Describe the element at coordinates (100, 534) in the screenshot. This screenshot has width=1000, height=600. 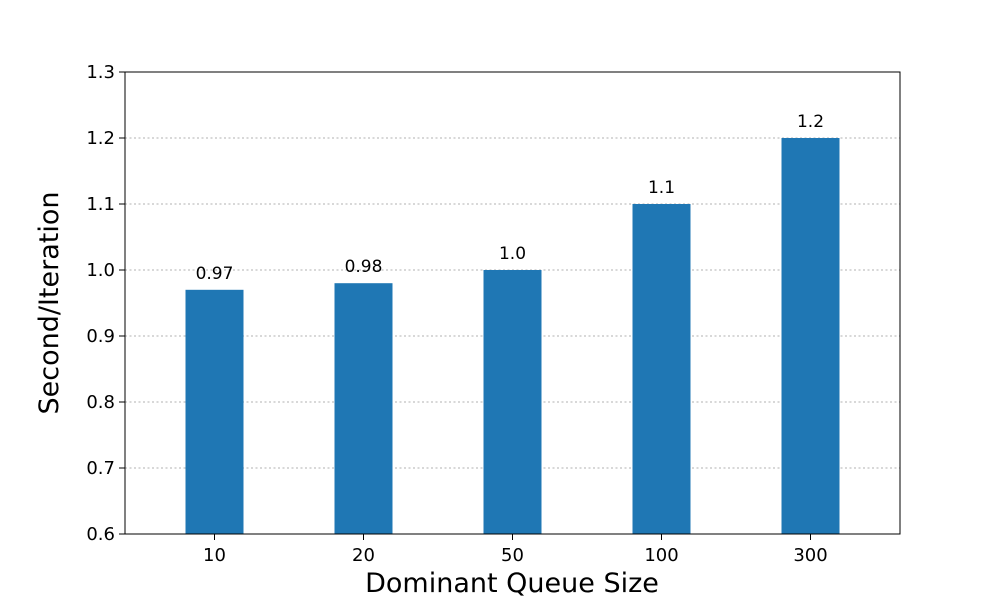
I see `y-tick-label: 0.6` at that location.